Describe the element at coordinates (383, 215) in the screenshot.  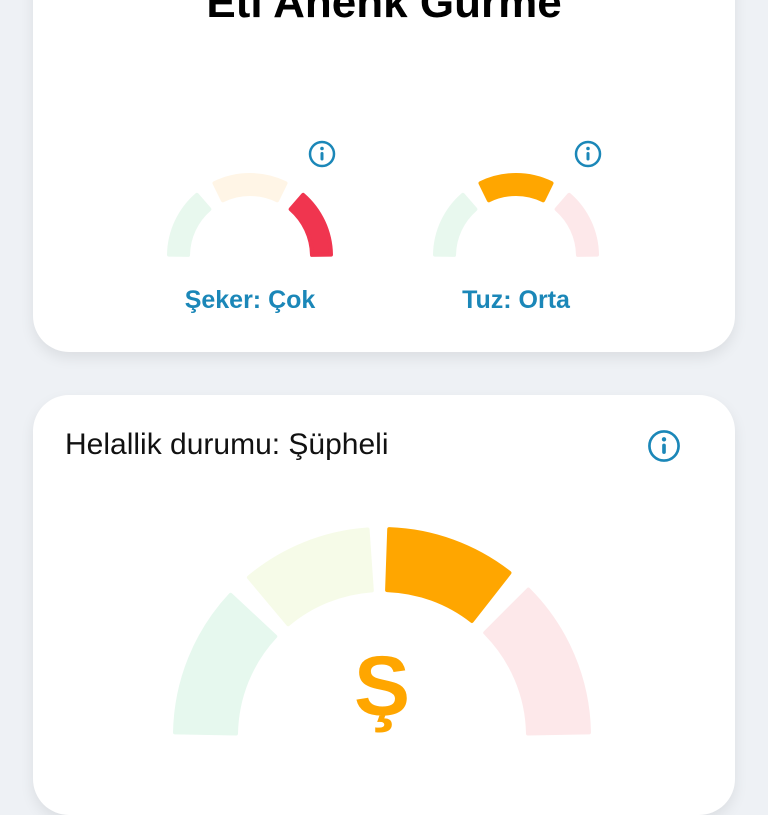
I see `gauges` at that location.